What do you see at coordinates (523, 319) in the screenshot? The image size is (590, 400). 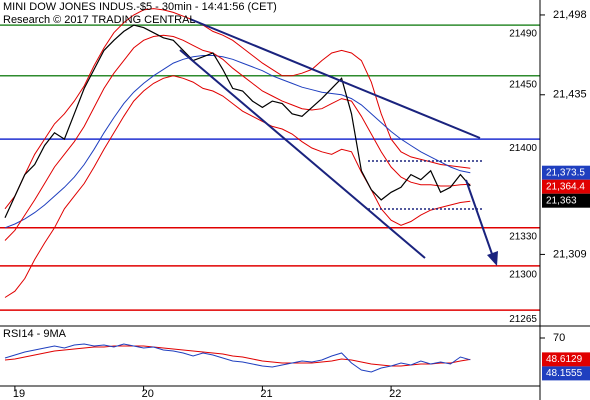 I see `level-label: 21265` at bounding box center [523, 319].